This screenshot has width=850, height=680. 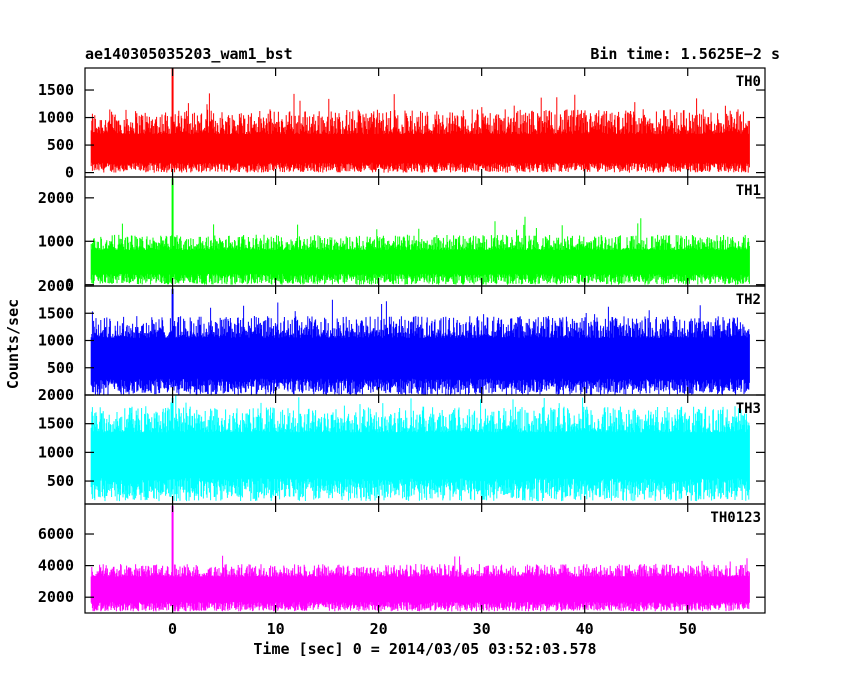 What do you see at coordinates (735, 518) in the screenshot?
I see `panel-label-th0123: TH0123` at bounding box center [735, 518].